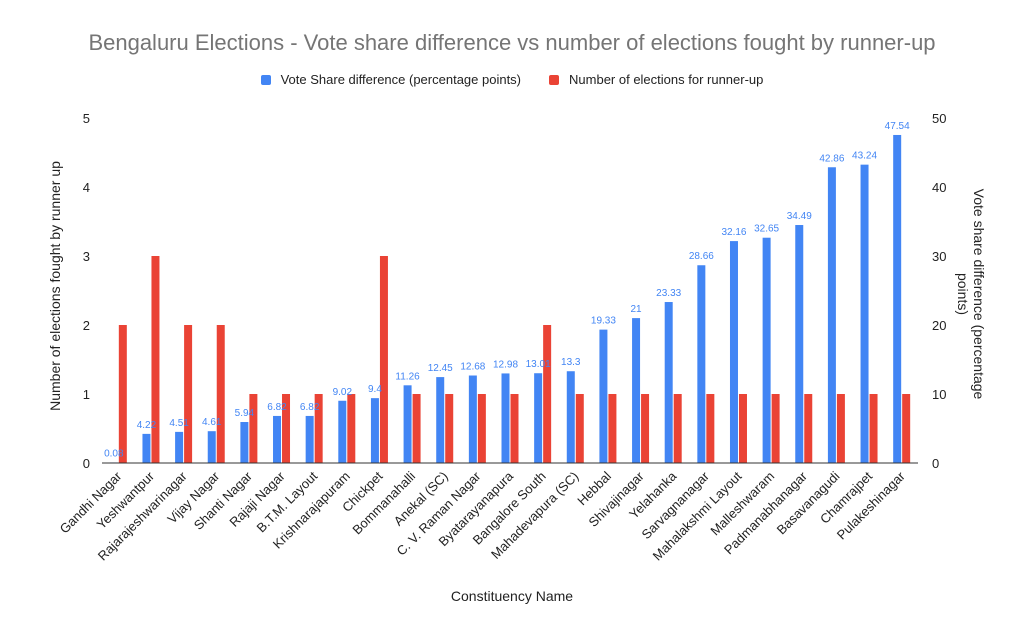 This screenshot has height=638, width=1024. Describe the element at coordinates (733, 232) in the screenshot. I see `data-label-vote-share: 32.16` at that location.